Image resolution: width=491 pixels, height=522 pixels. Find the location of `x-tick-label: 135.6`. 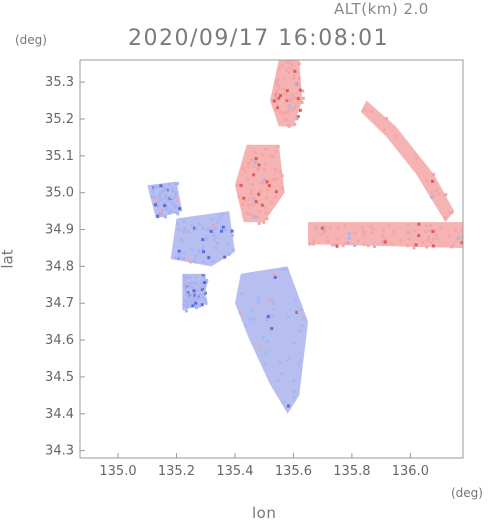

x-tick-label: 135.6 is located at coordinates (293, 471).